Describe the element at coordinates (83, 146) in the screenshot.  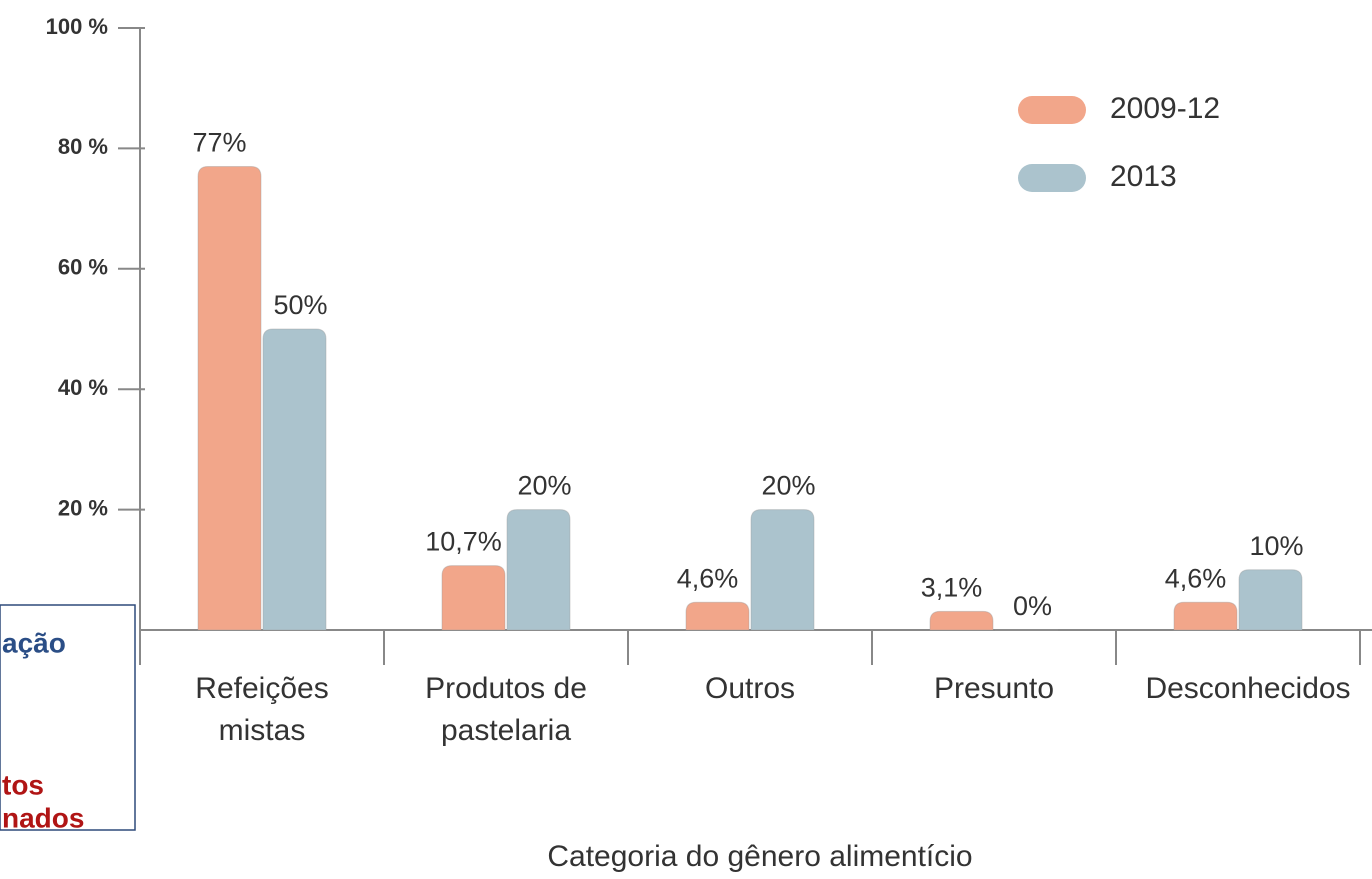
I see `y-tick-label: 80 %` at that location.